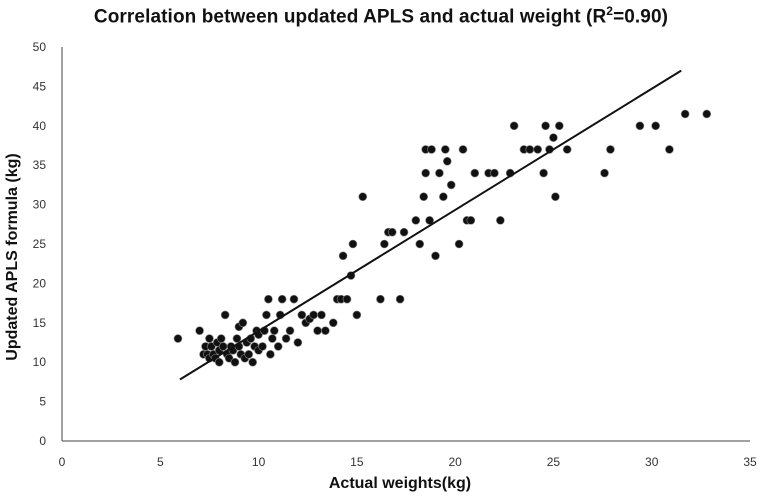  Describe the element at coordinates (42, 441) in the screenshot. I see `y-tick-label: 0` at that location.